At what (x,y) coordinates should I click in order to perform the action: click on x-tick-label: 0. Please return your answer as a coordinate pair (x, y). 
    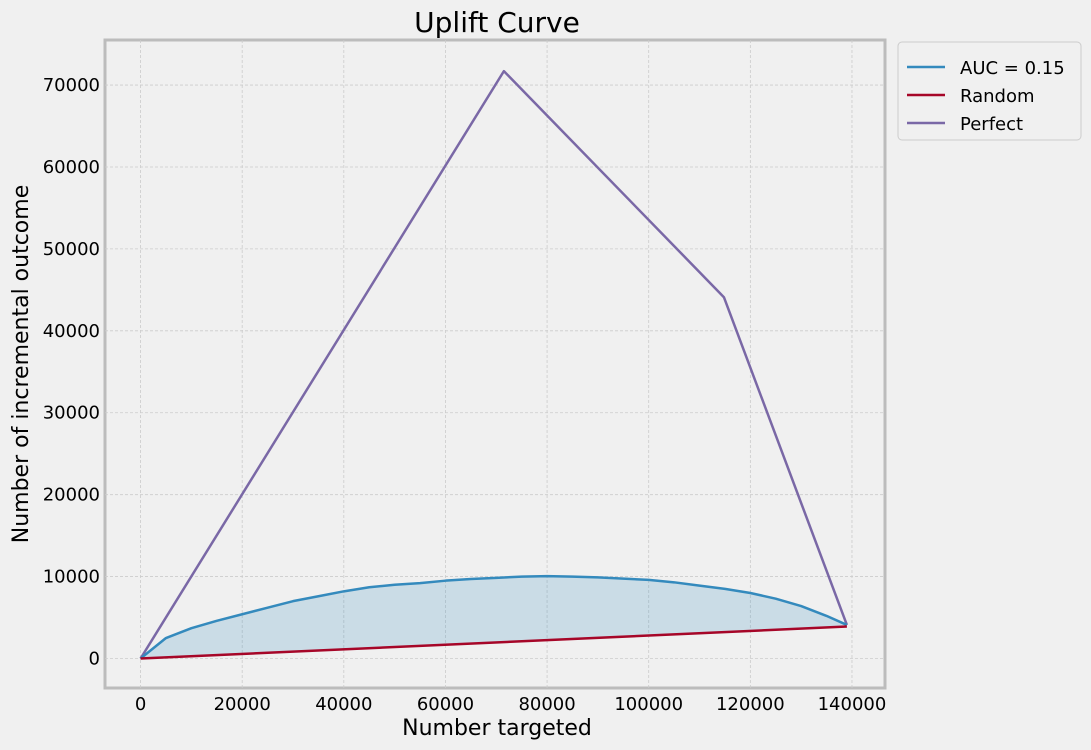
    Looking at the image, I should click on (140, 704).